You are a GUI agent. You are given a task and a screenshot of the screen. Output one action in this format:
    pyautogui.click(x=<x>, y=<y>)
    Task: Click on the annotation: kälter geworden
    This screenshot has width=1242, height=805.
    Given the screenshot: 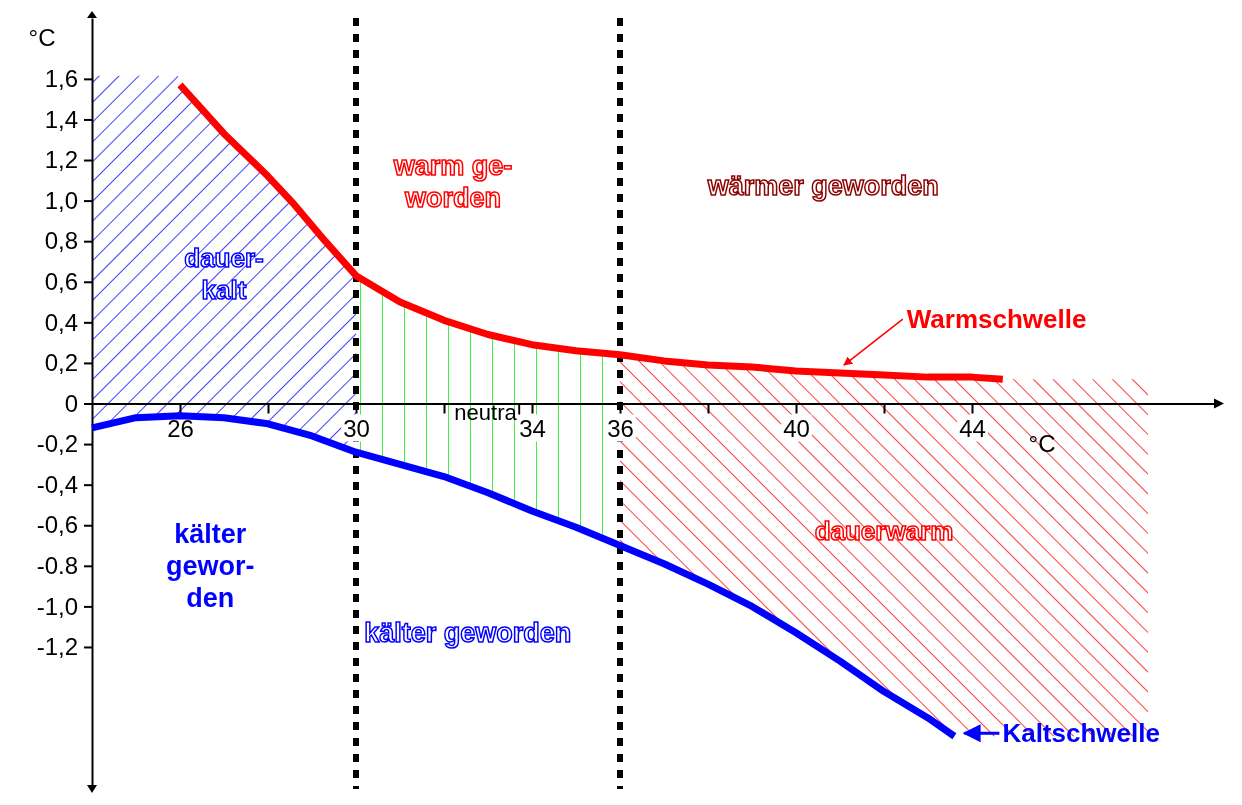 What is the action you would take?
    pyautogui.click(x=468, y=633)
    